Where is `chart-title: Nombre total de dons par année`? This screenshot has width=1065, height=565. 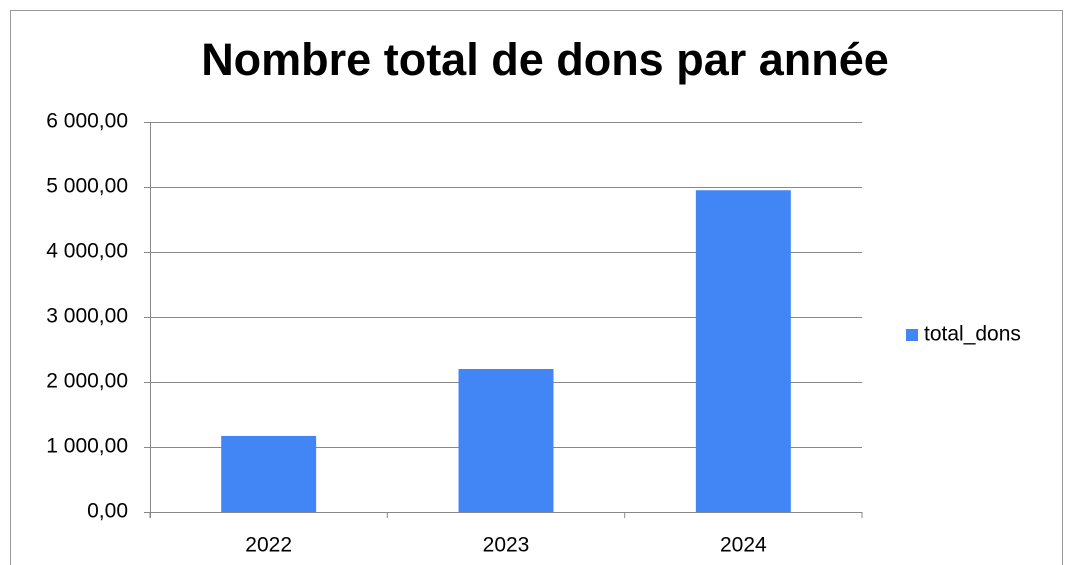
chart-title: Nombre total de dons par année is located at coordinates (545, 59).